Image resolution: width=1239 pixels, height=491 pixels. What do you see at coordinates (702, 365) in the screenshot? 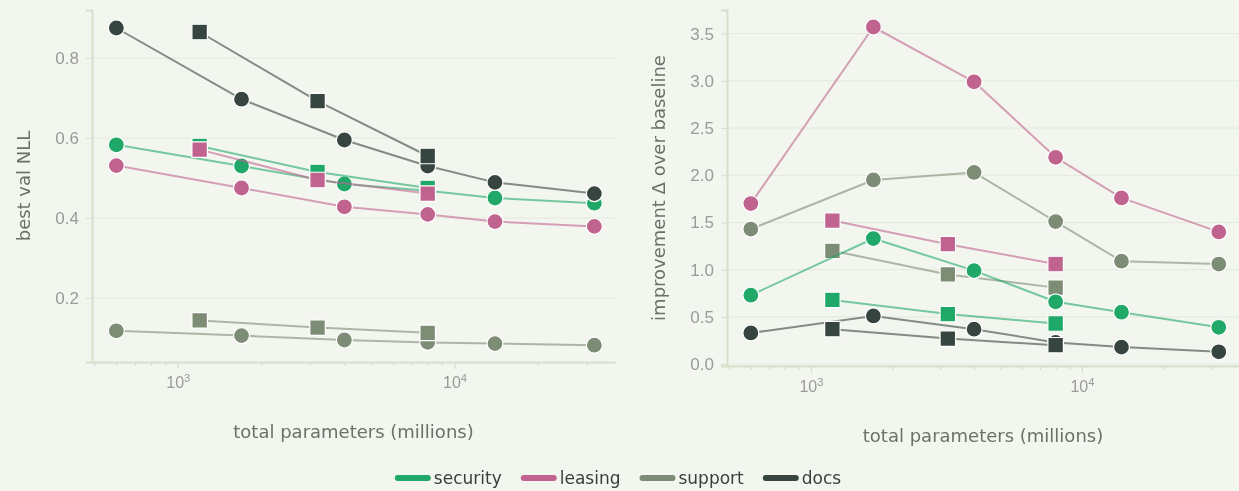
I see `y-tick-label: 0.0` at bounding box center [702, 365].